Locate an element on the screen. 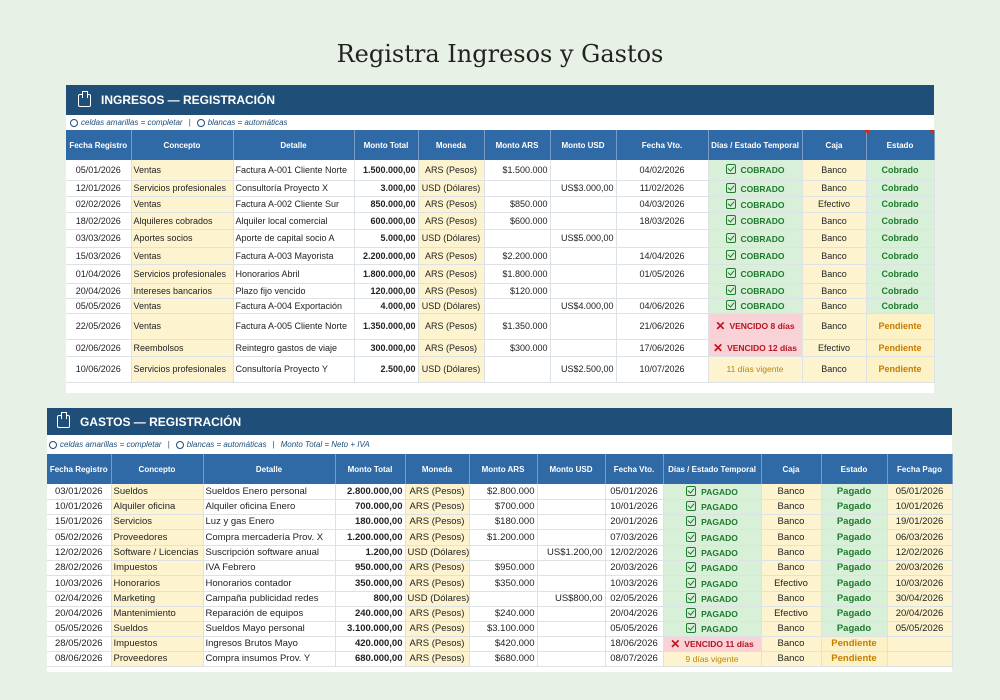 This screenshot has width=1000, height=700. fecha-vto-cell: 20/01/2026 is located at coordinates (634, 522).